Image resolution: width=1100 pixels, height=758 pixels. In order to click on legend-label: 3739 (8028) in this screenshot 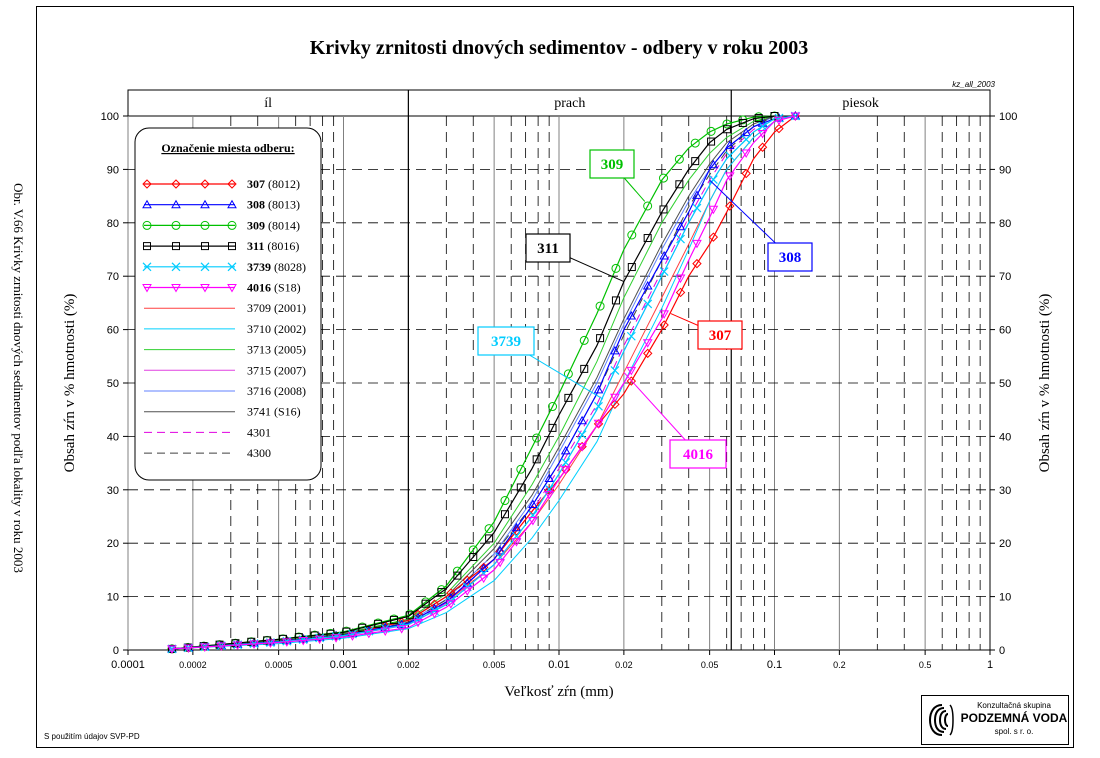, I will do `click(276, 267)`.